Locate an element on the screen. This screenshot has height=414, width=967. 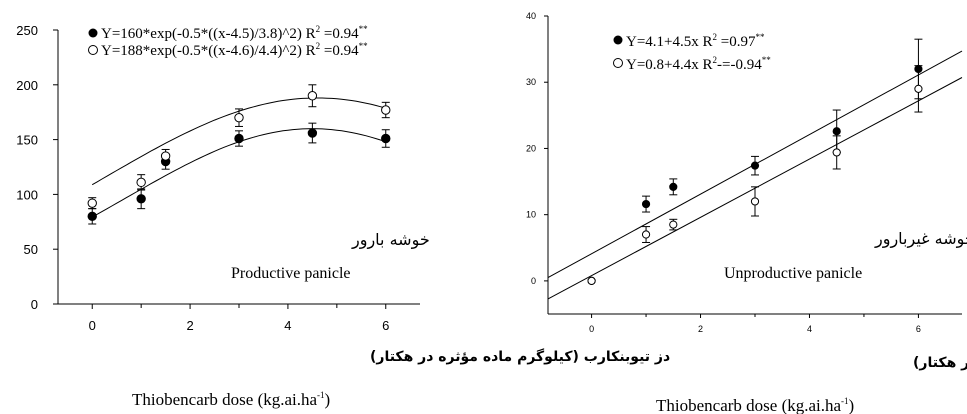
y-tick-label: 200 is located at coordinates (27, 85).